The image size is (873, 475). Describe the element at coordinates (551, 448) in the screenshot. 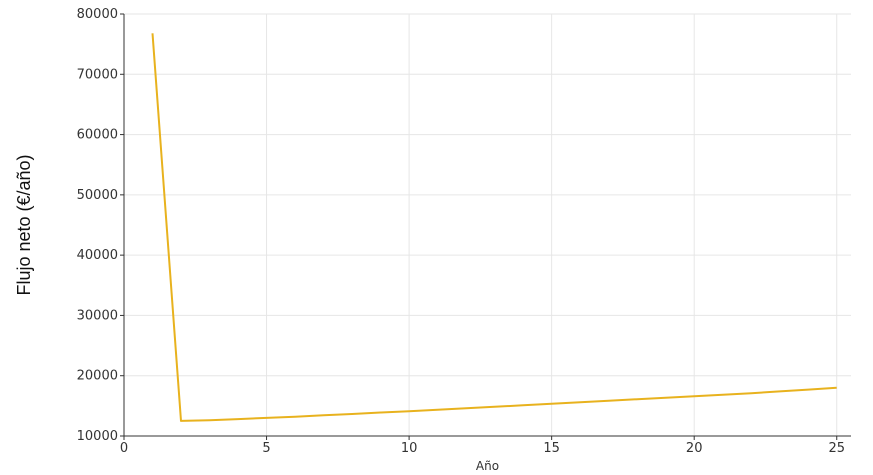

I see `x-tick-label: 15` at that location.